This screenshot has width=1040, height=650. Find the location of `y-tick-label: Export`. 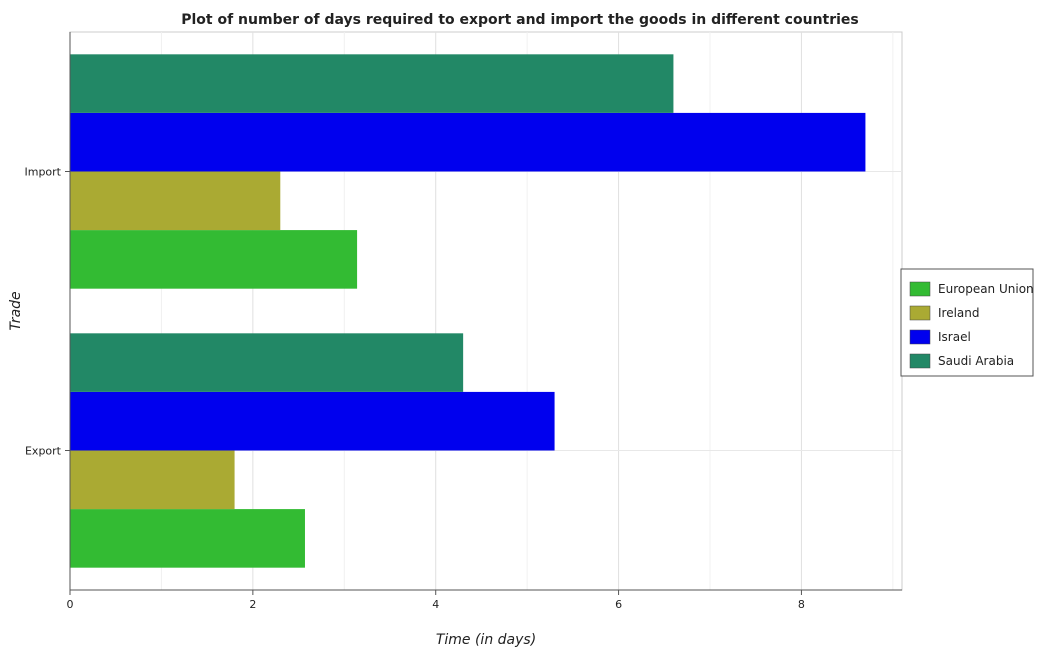

y-tick-label: Export is located at coordinates (43, 451).